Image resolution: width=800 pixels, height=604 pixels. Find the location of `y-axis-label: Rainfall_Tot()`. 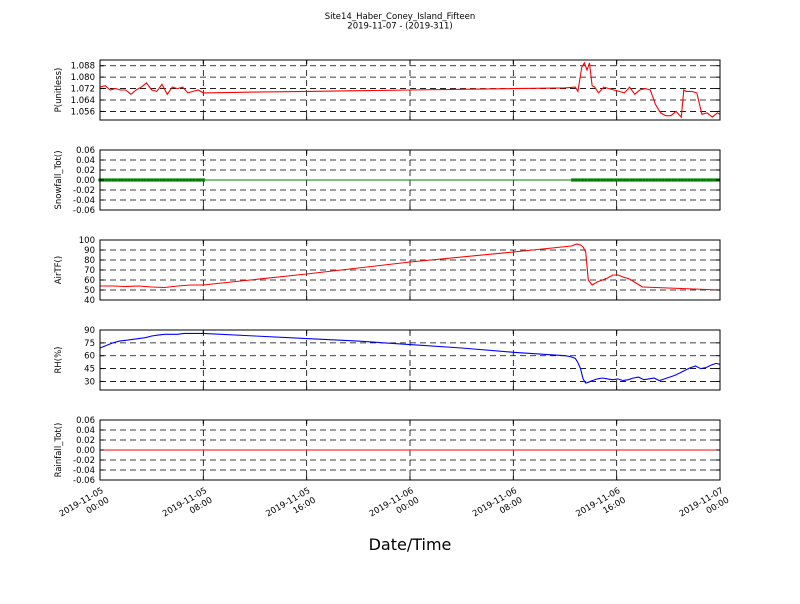

y-axis-label: Rainfall_Tot() is located at coordinates (59, 450).